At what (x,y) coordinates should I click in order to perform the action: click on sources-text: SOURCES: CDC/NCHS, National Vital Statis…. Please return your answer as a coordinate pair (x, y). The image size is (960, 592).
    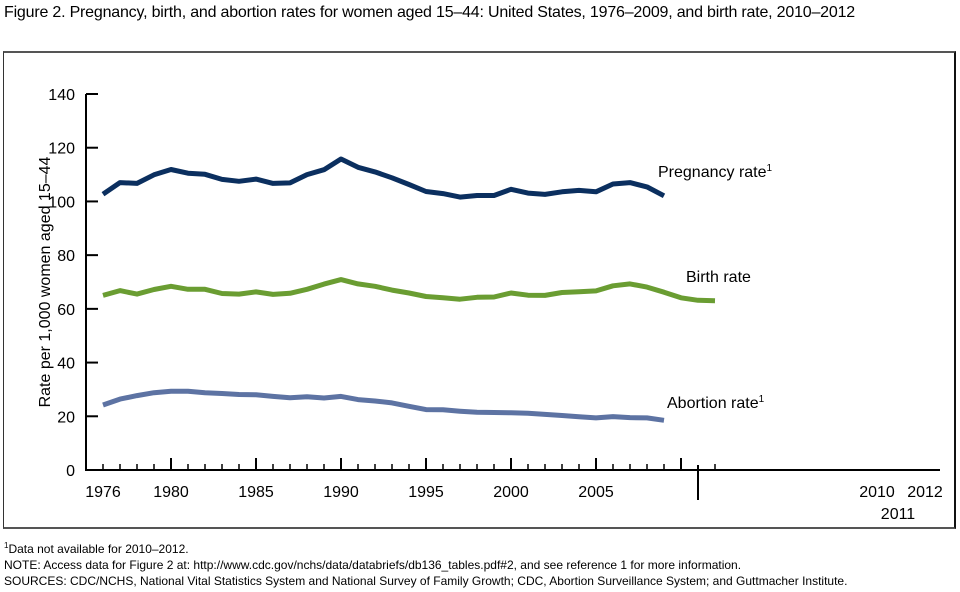
    Looking at the image, I should click on (426, 581).